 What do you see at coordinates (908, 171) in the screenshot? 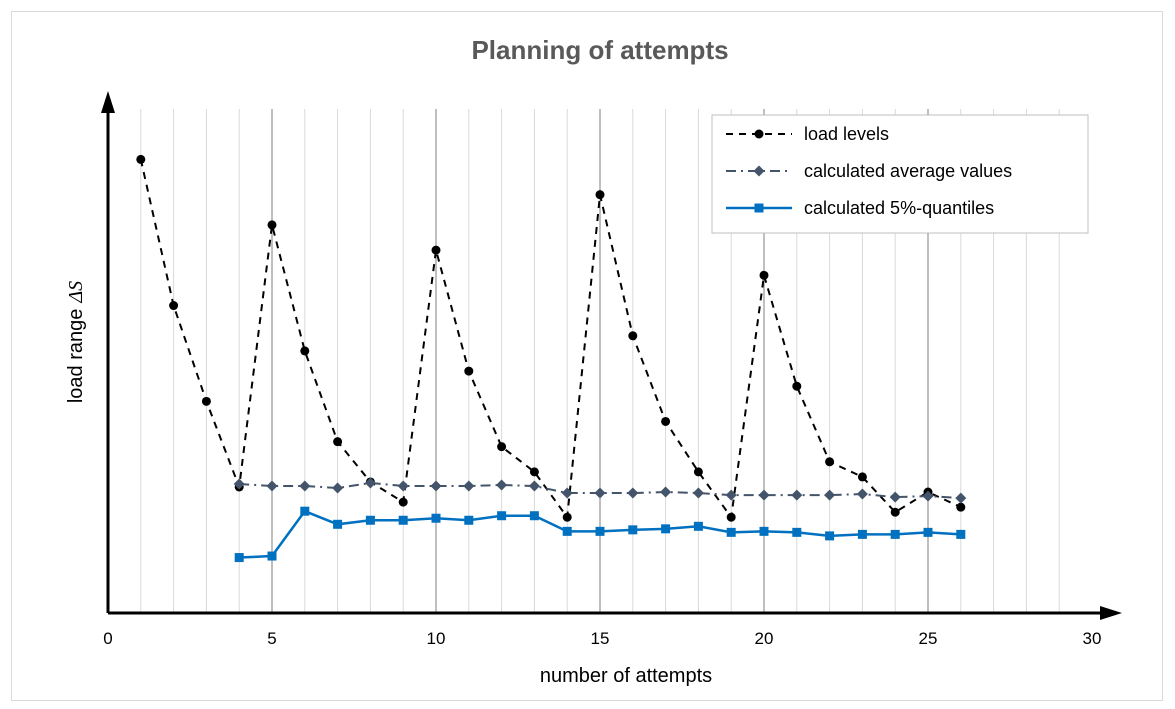
I see `legend-label: calculated average values` at bounding box center [908, 171].